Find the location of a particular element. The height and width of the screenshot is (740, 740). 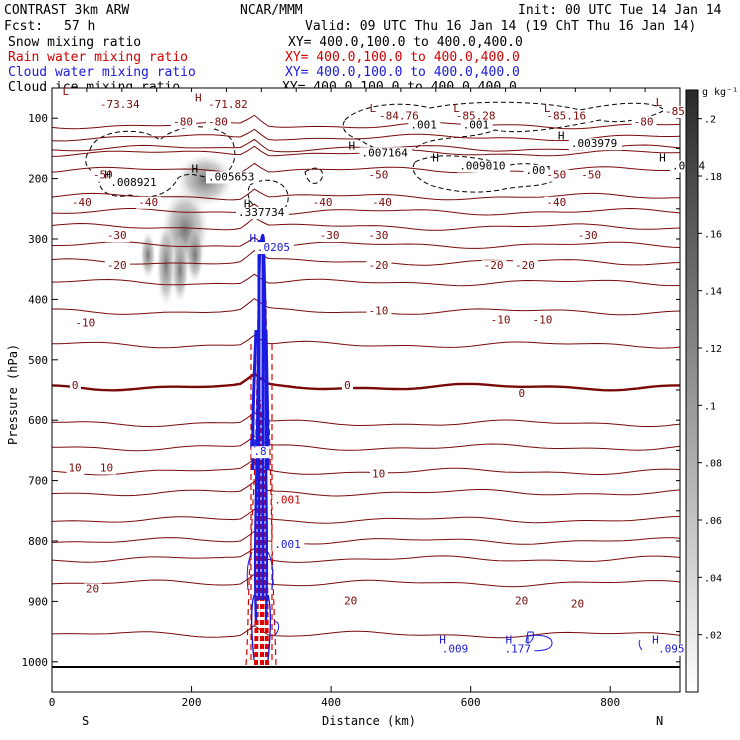

rain-water-contours is located at coordinates (261, 482).